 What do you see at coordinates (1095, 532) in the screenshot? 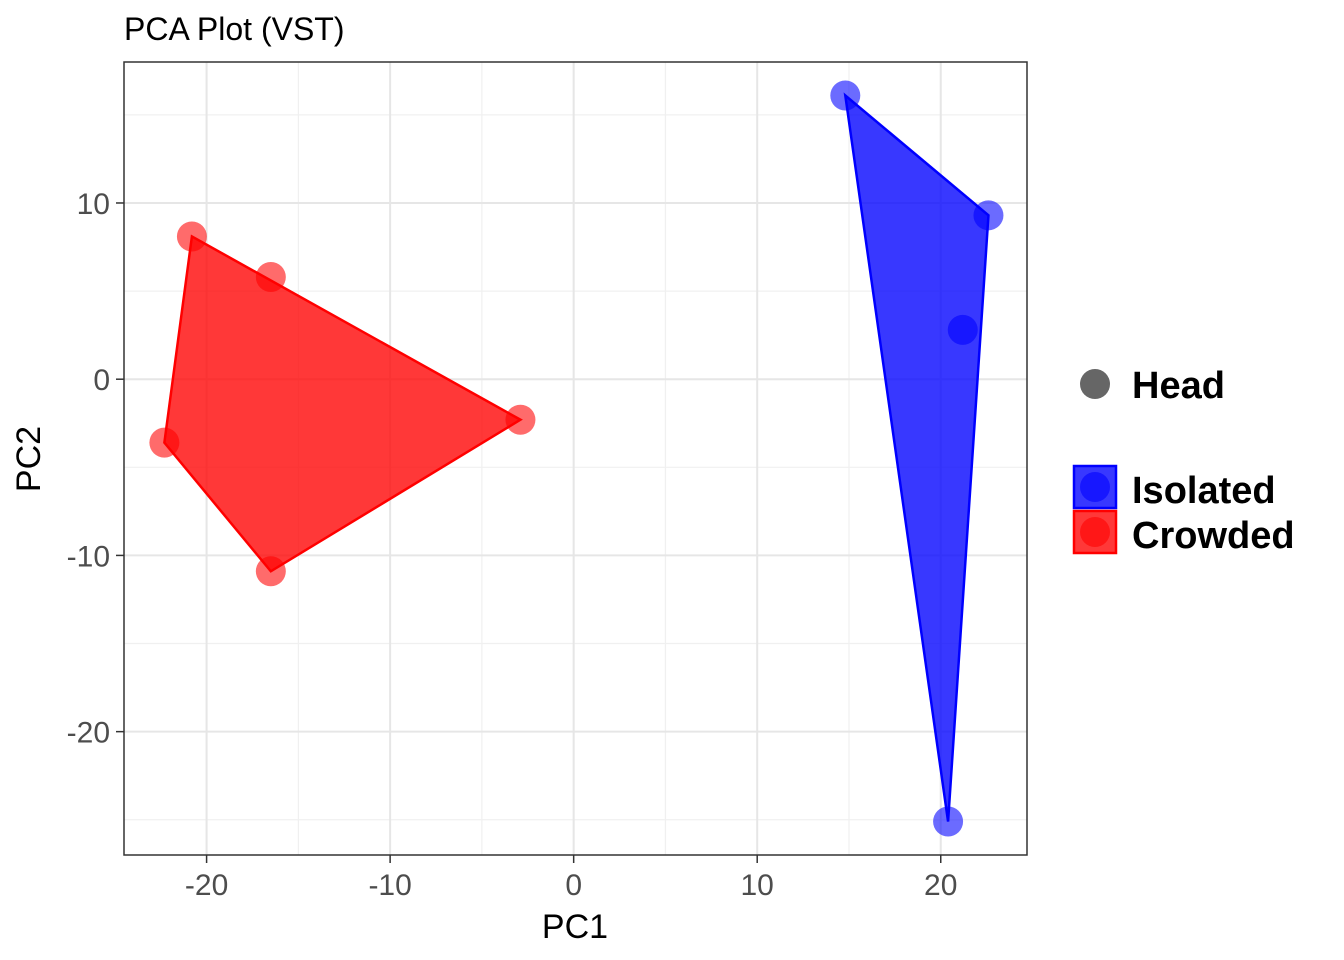
I see `legend-key-point-crowded` at bounding box center [1095, 532].